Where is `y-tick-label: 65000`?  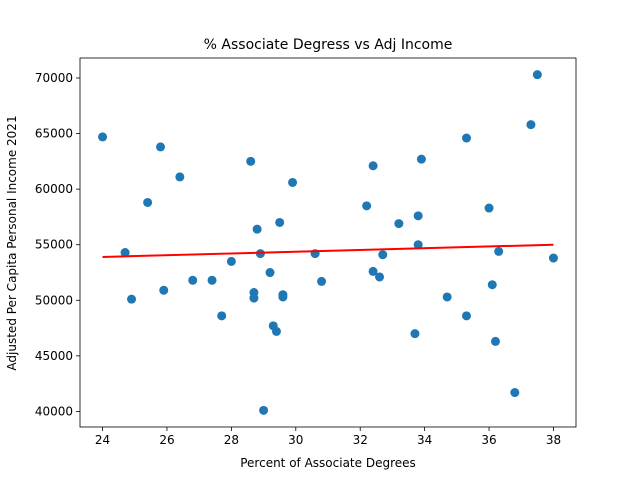 y-tick-label: 65000 is located at coordinates (54, 134).